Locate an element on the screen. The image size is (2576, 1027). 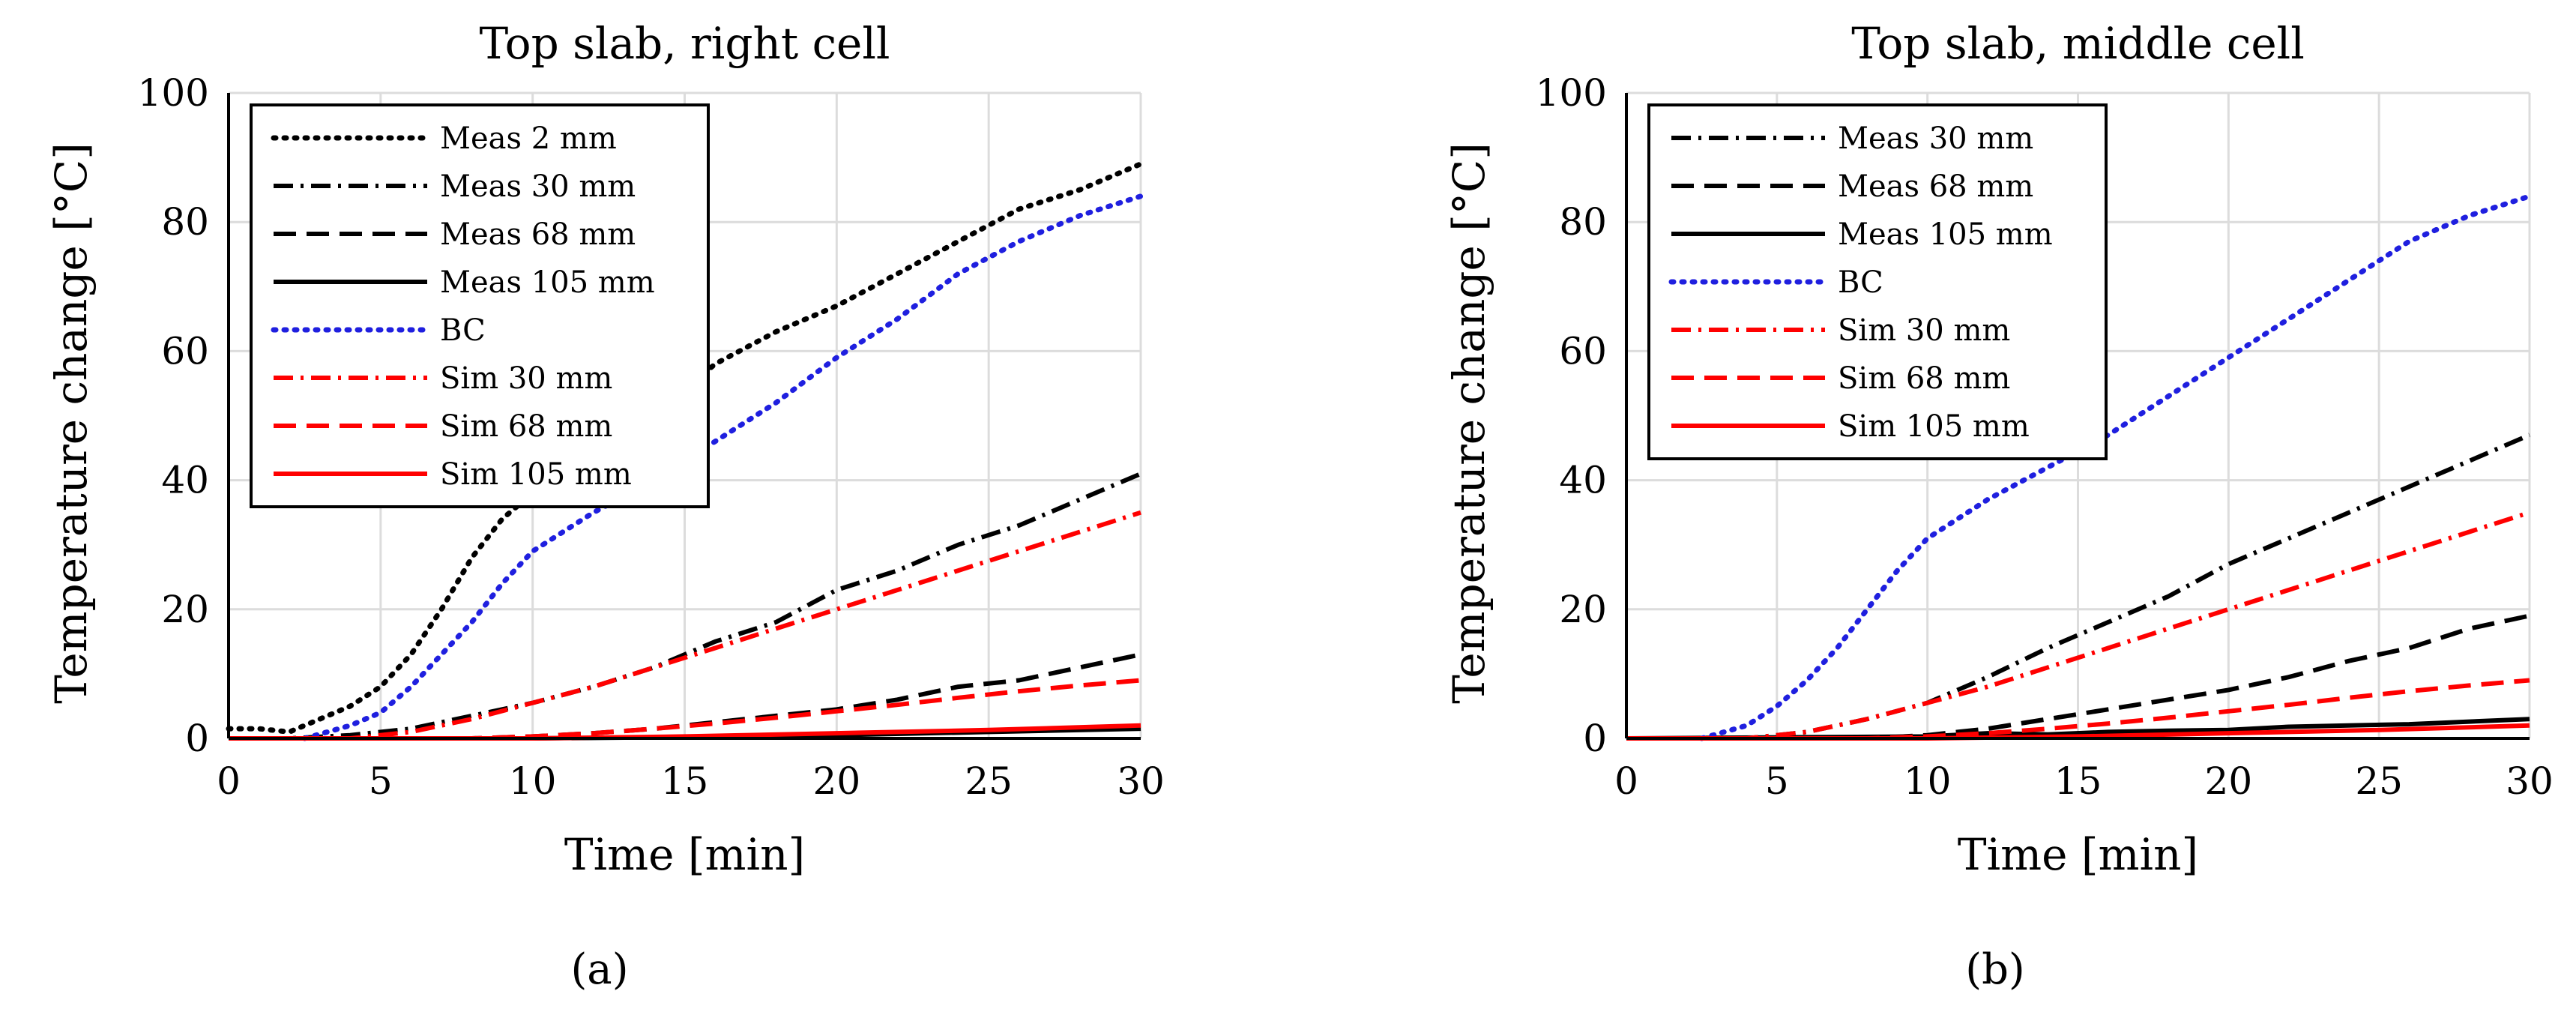
caption-b: (b) is located at coordinates (1995, 969).